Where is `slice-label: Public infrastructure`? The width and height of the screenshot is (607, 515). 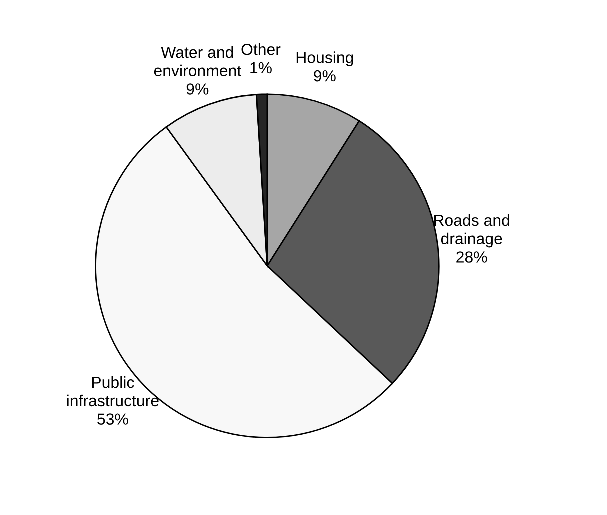 slice-label: Public infrastructure is located at coordinates (113, 391).